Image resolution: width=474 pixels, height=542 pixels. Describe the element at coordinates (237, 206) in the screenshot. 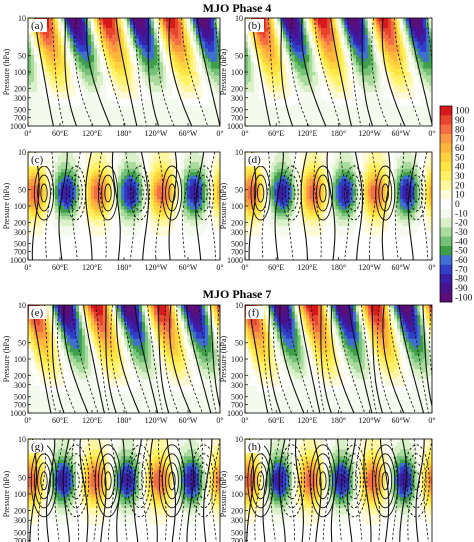

I see `y-tick-label: 100` at that location.